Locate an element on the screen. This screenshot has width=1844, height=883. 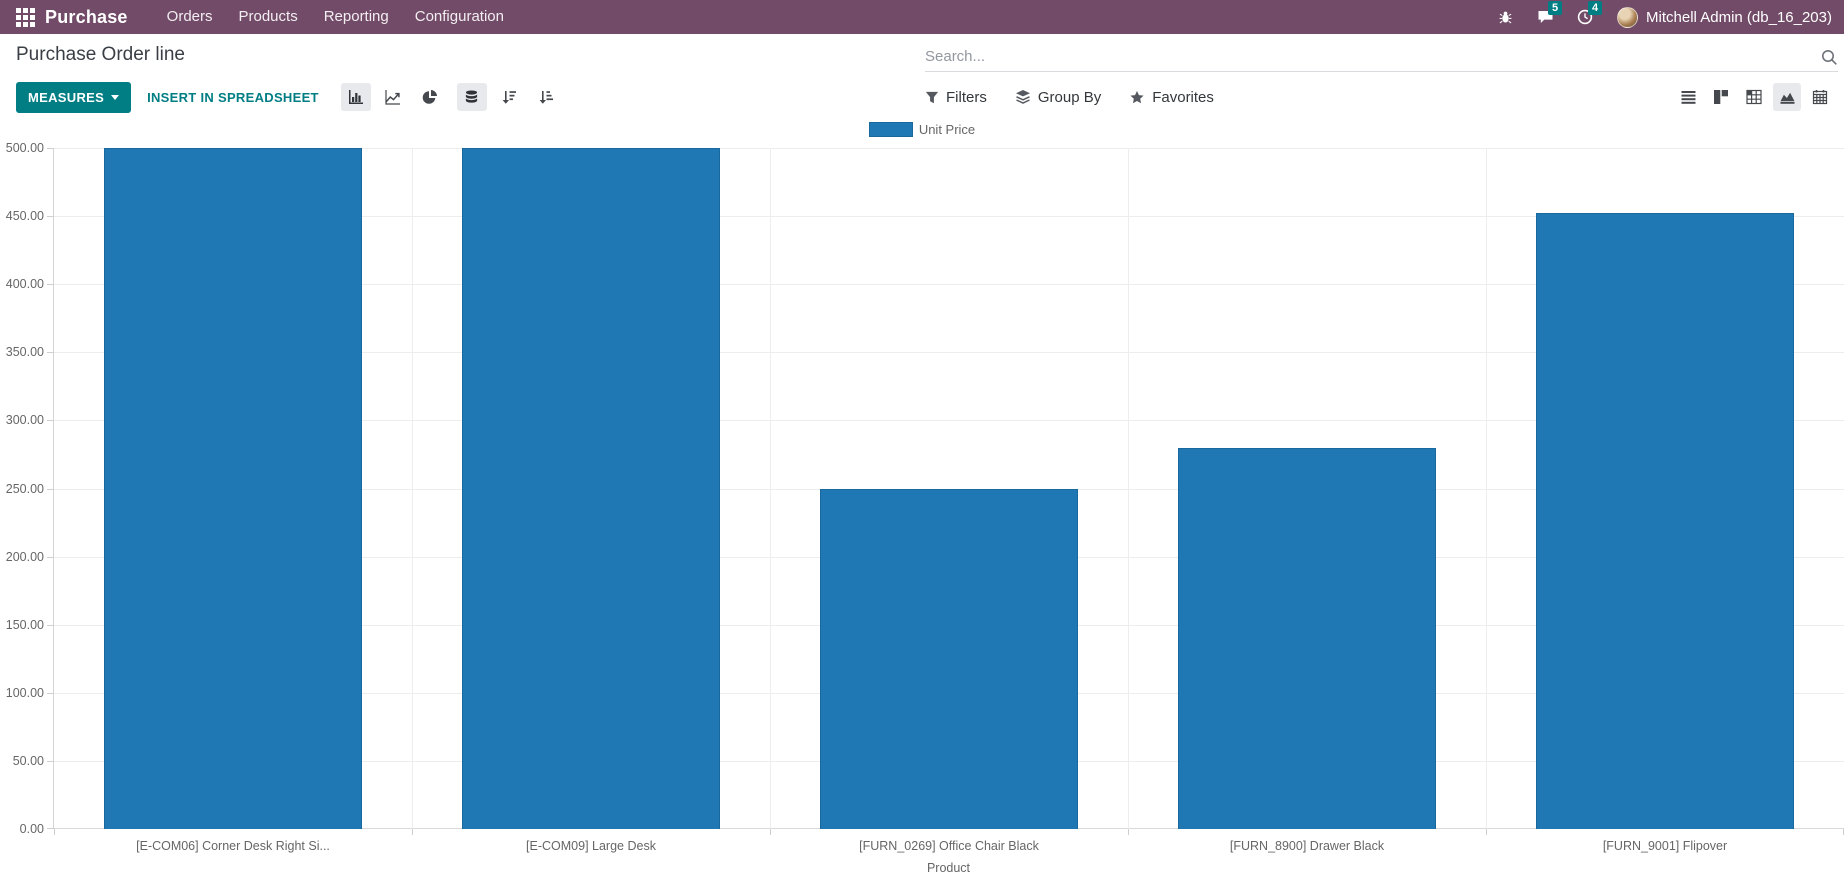
user-menu: Mitchell Admin (db_16_203) is located at coordinates (1724, 17).